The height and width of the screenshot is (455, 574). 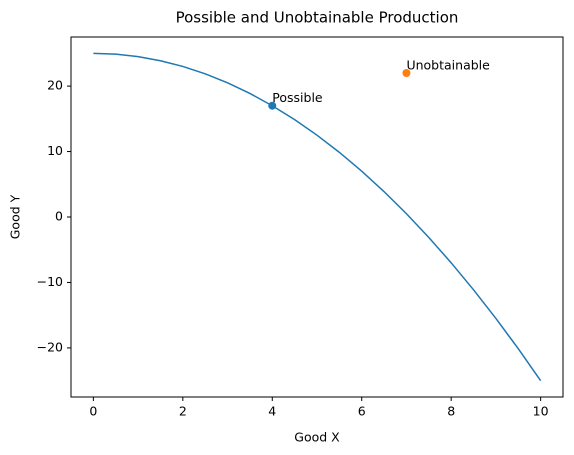 I want to click on x-tick-label: 4, so click(x=272, y=411).